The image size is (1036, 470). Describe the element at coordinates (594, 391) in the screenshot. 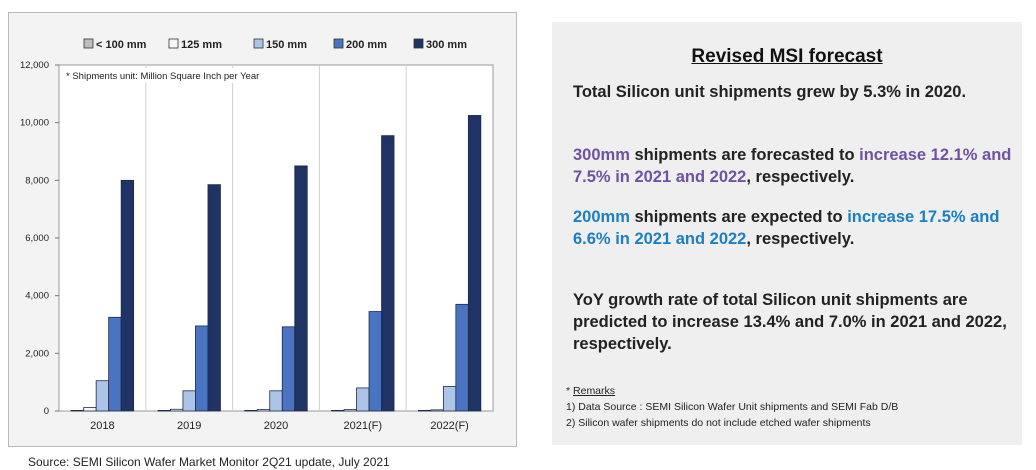

I see `remarks-title: Remarks` at that location.